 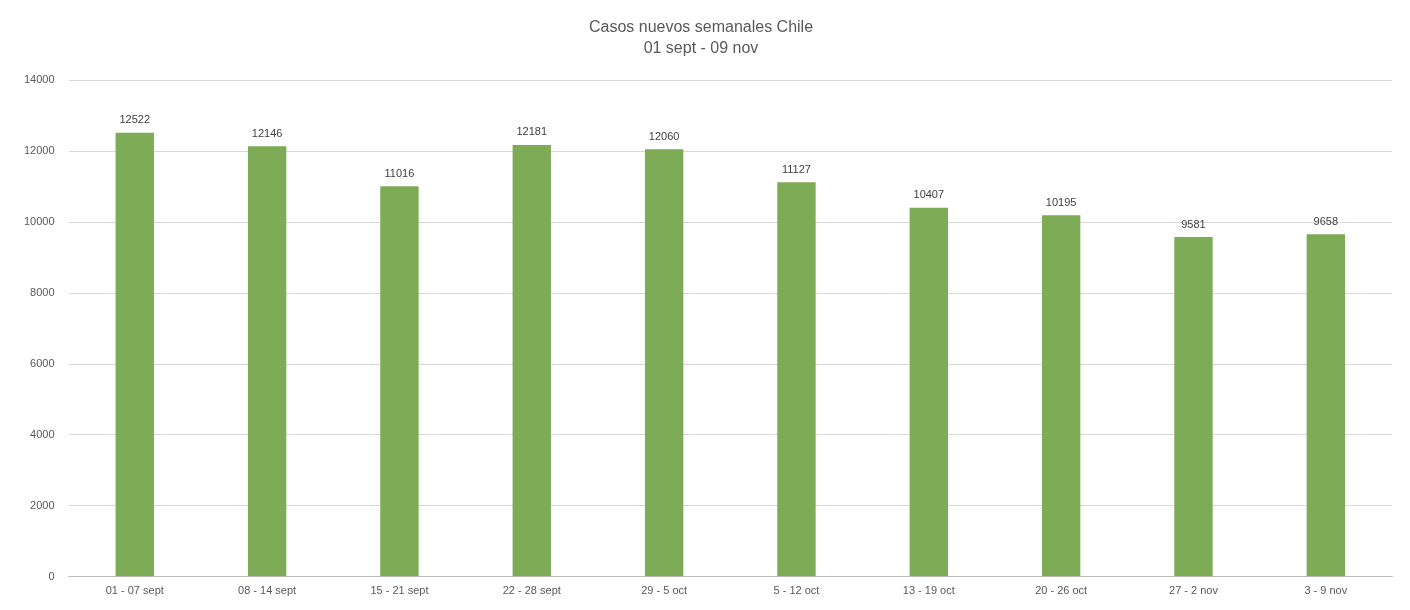 I want to click on x-tick-label: 01 - 07 sept, so click(x=134, y=590).